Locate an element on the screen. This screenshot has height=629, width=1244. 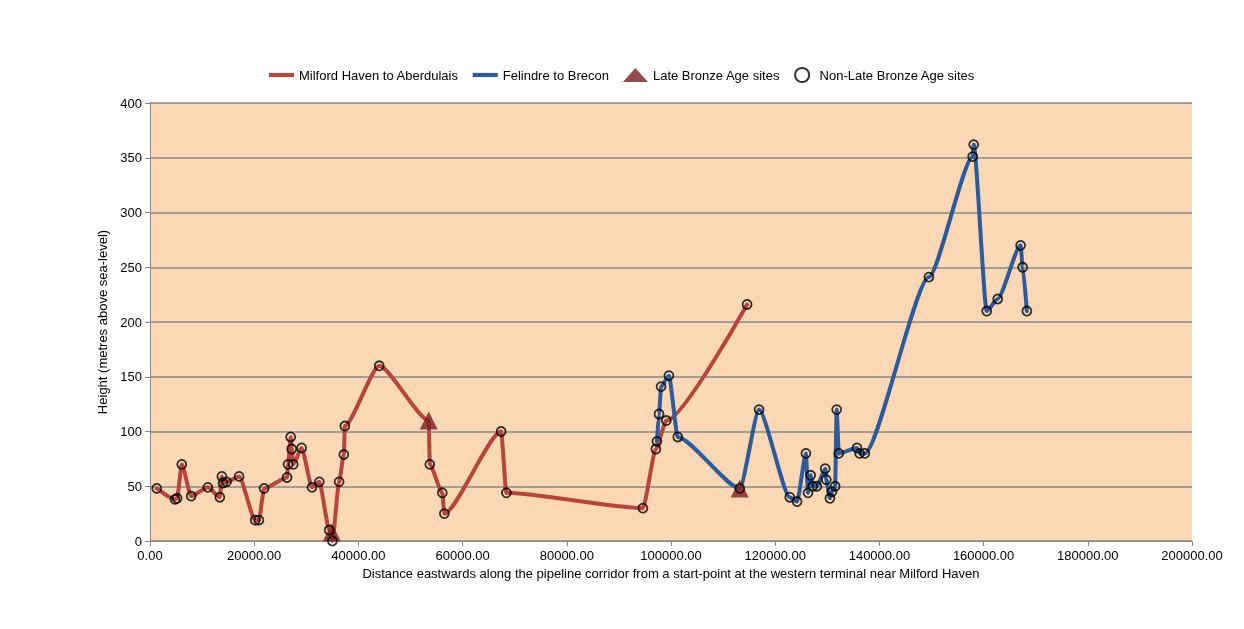
x-tick-label: 200000.00 is located at coordinates (1192, 555).